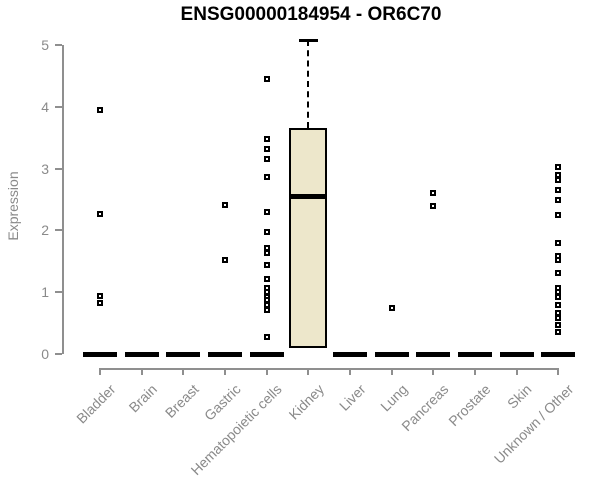 The image size is (600, 500). Describe the element at coordinates (308, 41) in the screenshot. I see `whisker-cap` at that location.